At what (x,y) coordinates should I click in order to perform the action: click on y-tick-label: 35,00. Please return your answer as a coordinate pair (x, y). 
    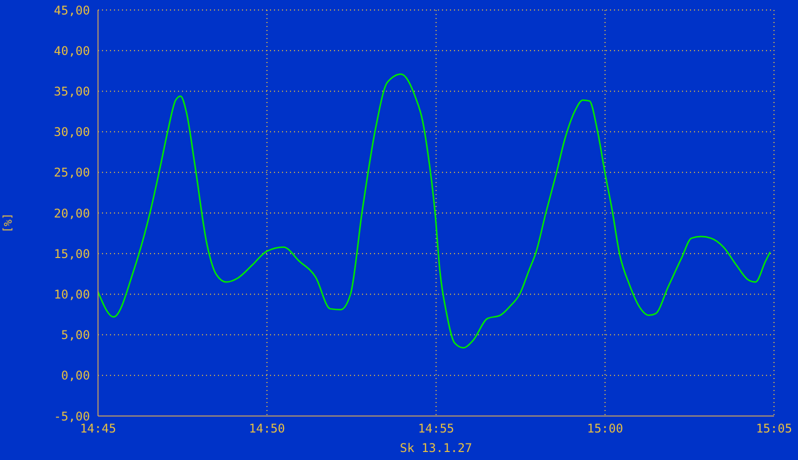
    Looking at the image, I should click on (72, 91).